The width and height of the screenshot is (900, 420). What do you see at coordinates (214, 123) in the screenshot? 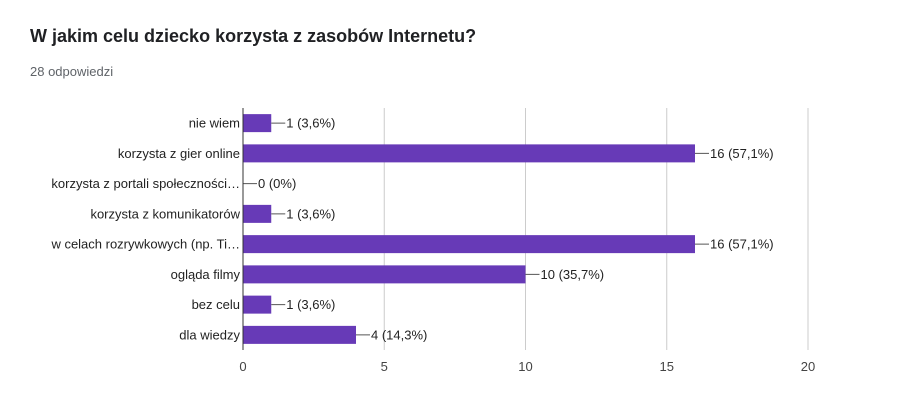
I see `category-label: nie wiem` at bounding box center [214, 123].